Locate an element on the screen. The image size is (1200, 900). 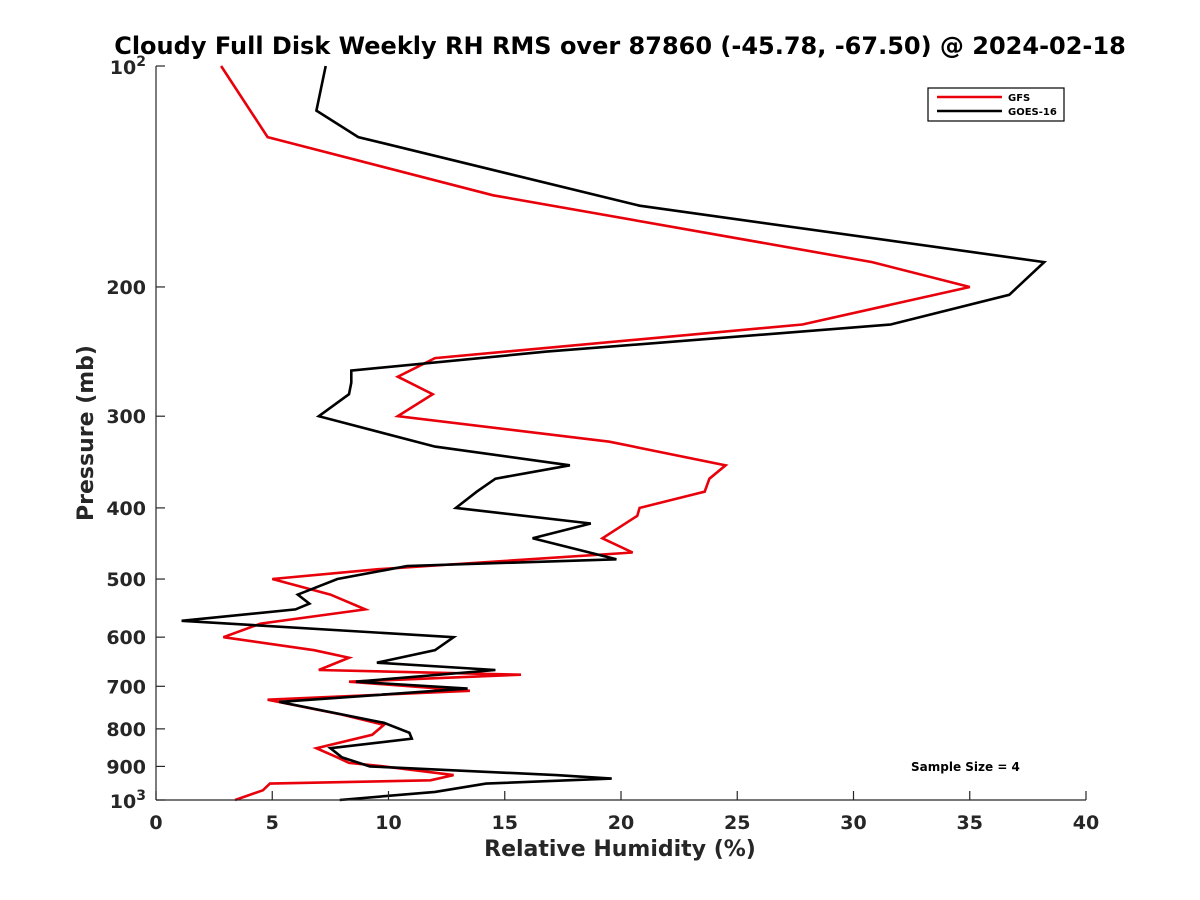
x-tick-label: 30 is located at coordinates (853, 823).